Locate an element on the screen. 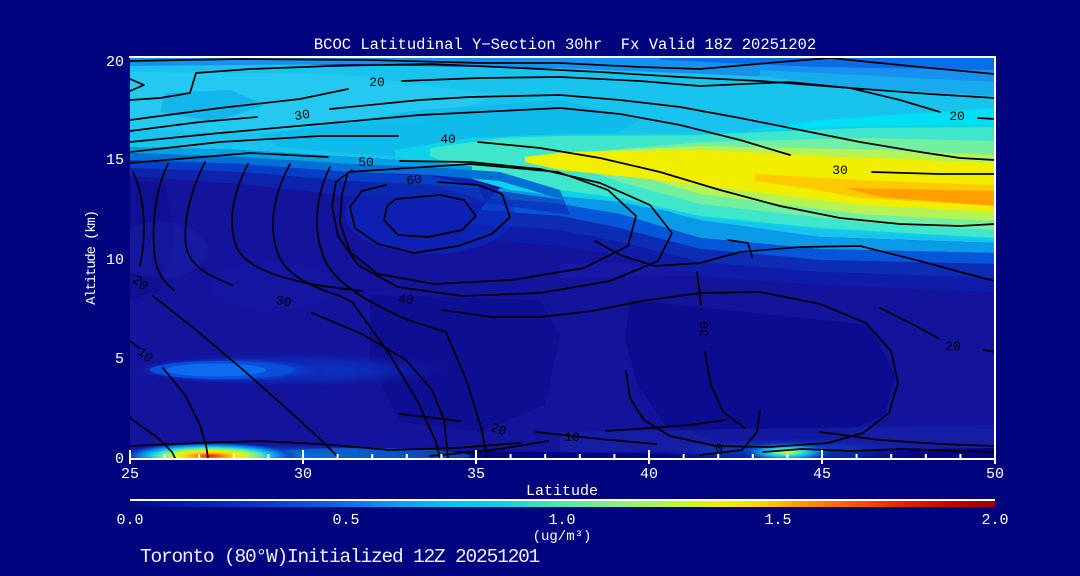 Image resolution: width=1080 pixels, height=576 pixels. svg-text: 0.0 is located at coordinates (129, 520).